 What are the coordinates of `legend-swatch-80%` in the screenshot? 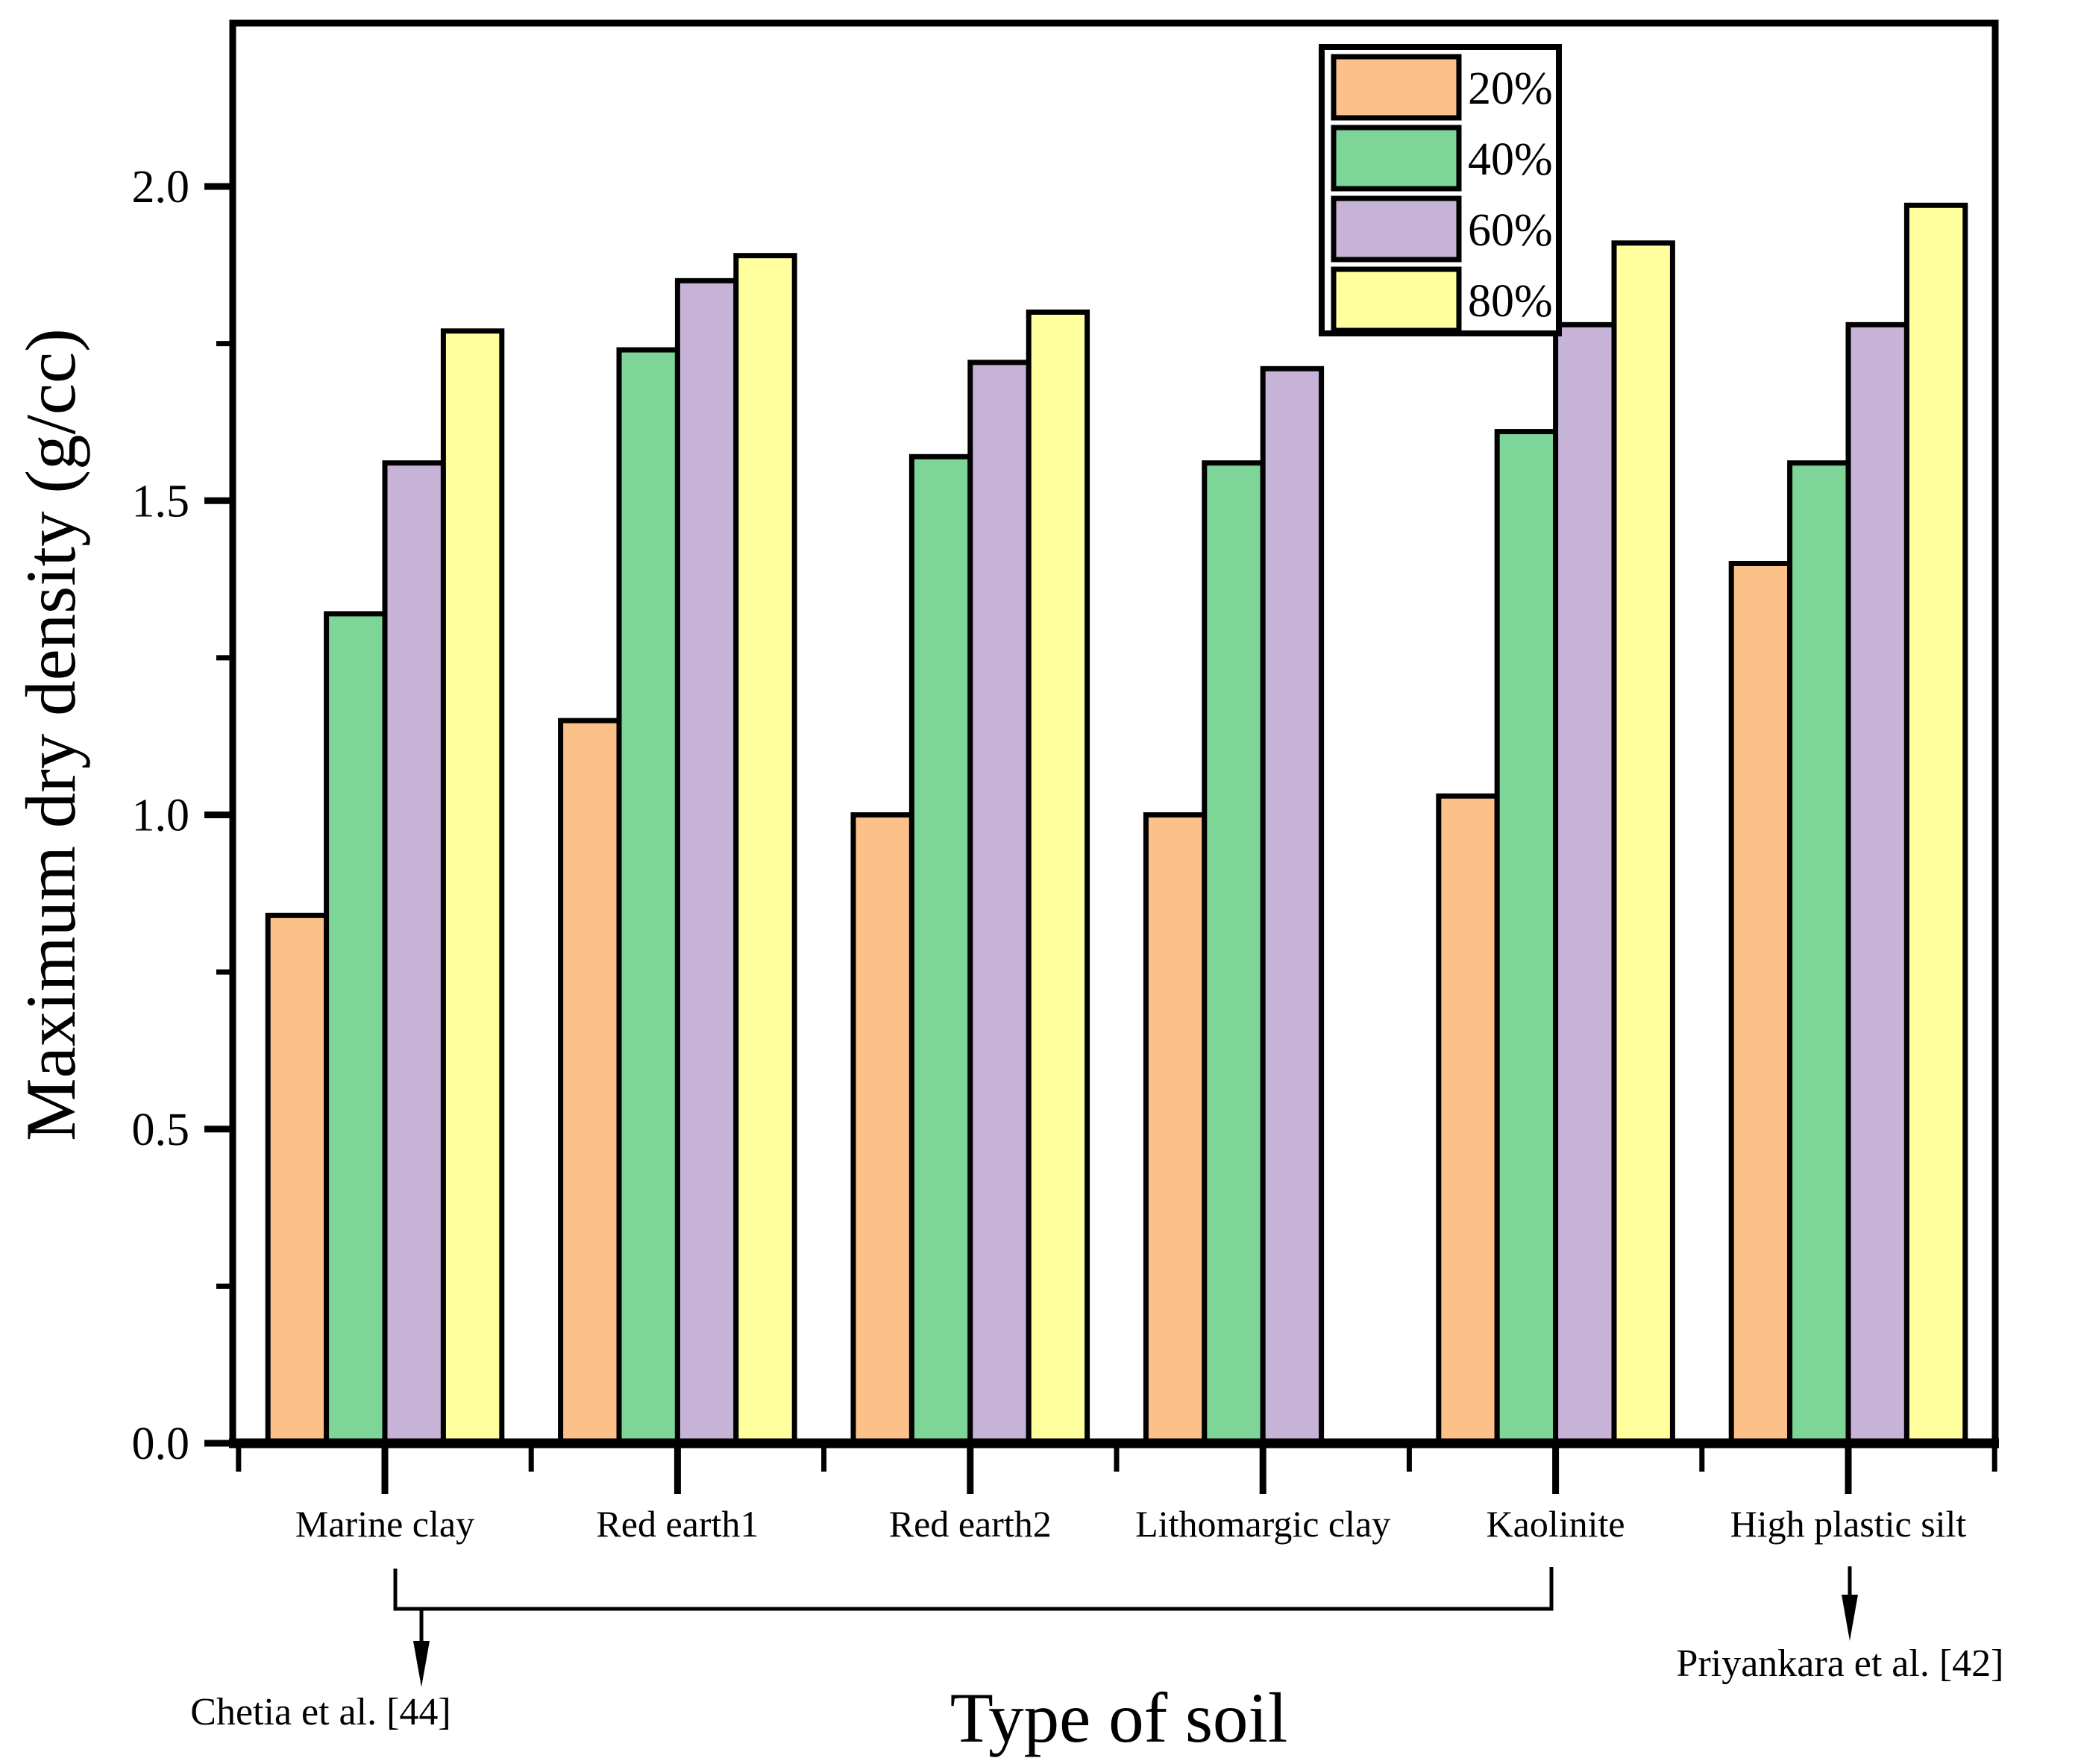 It's located at (1396, 299).